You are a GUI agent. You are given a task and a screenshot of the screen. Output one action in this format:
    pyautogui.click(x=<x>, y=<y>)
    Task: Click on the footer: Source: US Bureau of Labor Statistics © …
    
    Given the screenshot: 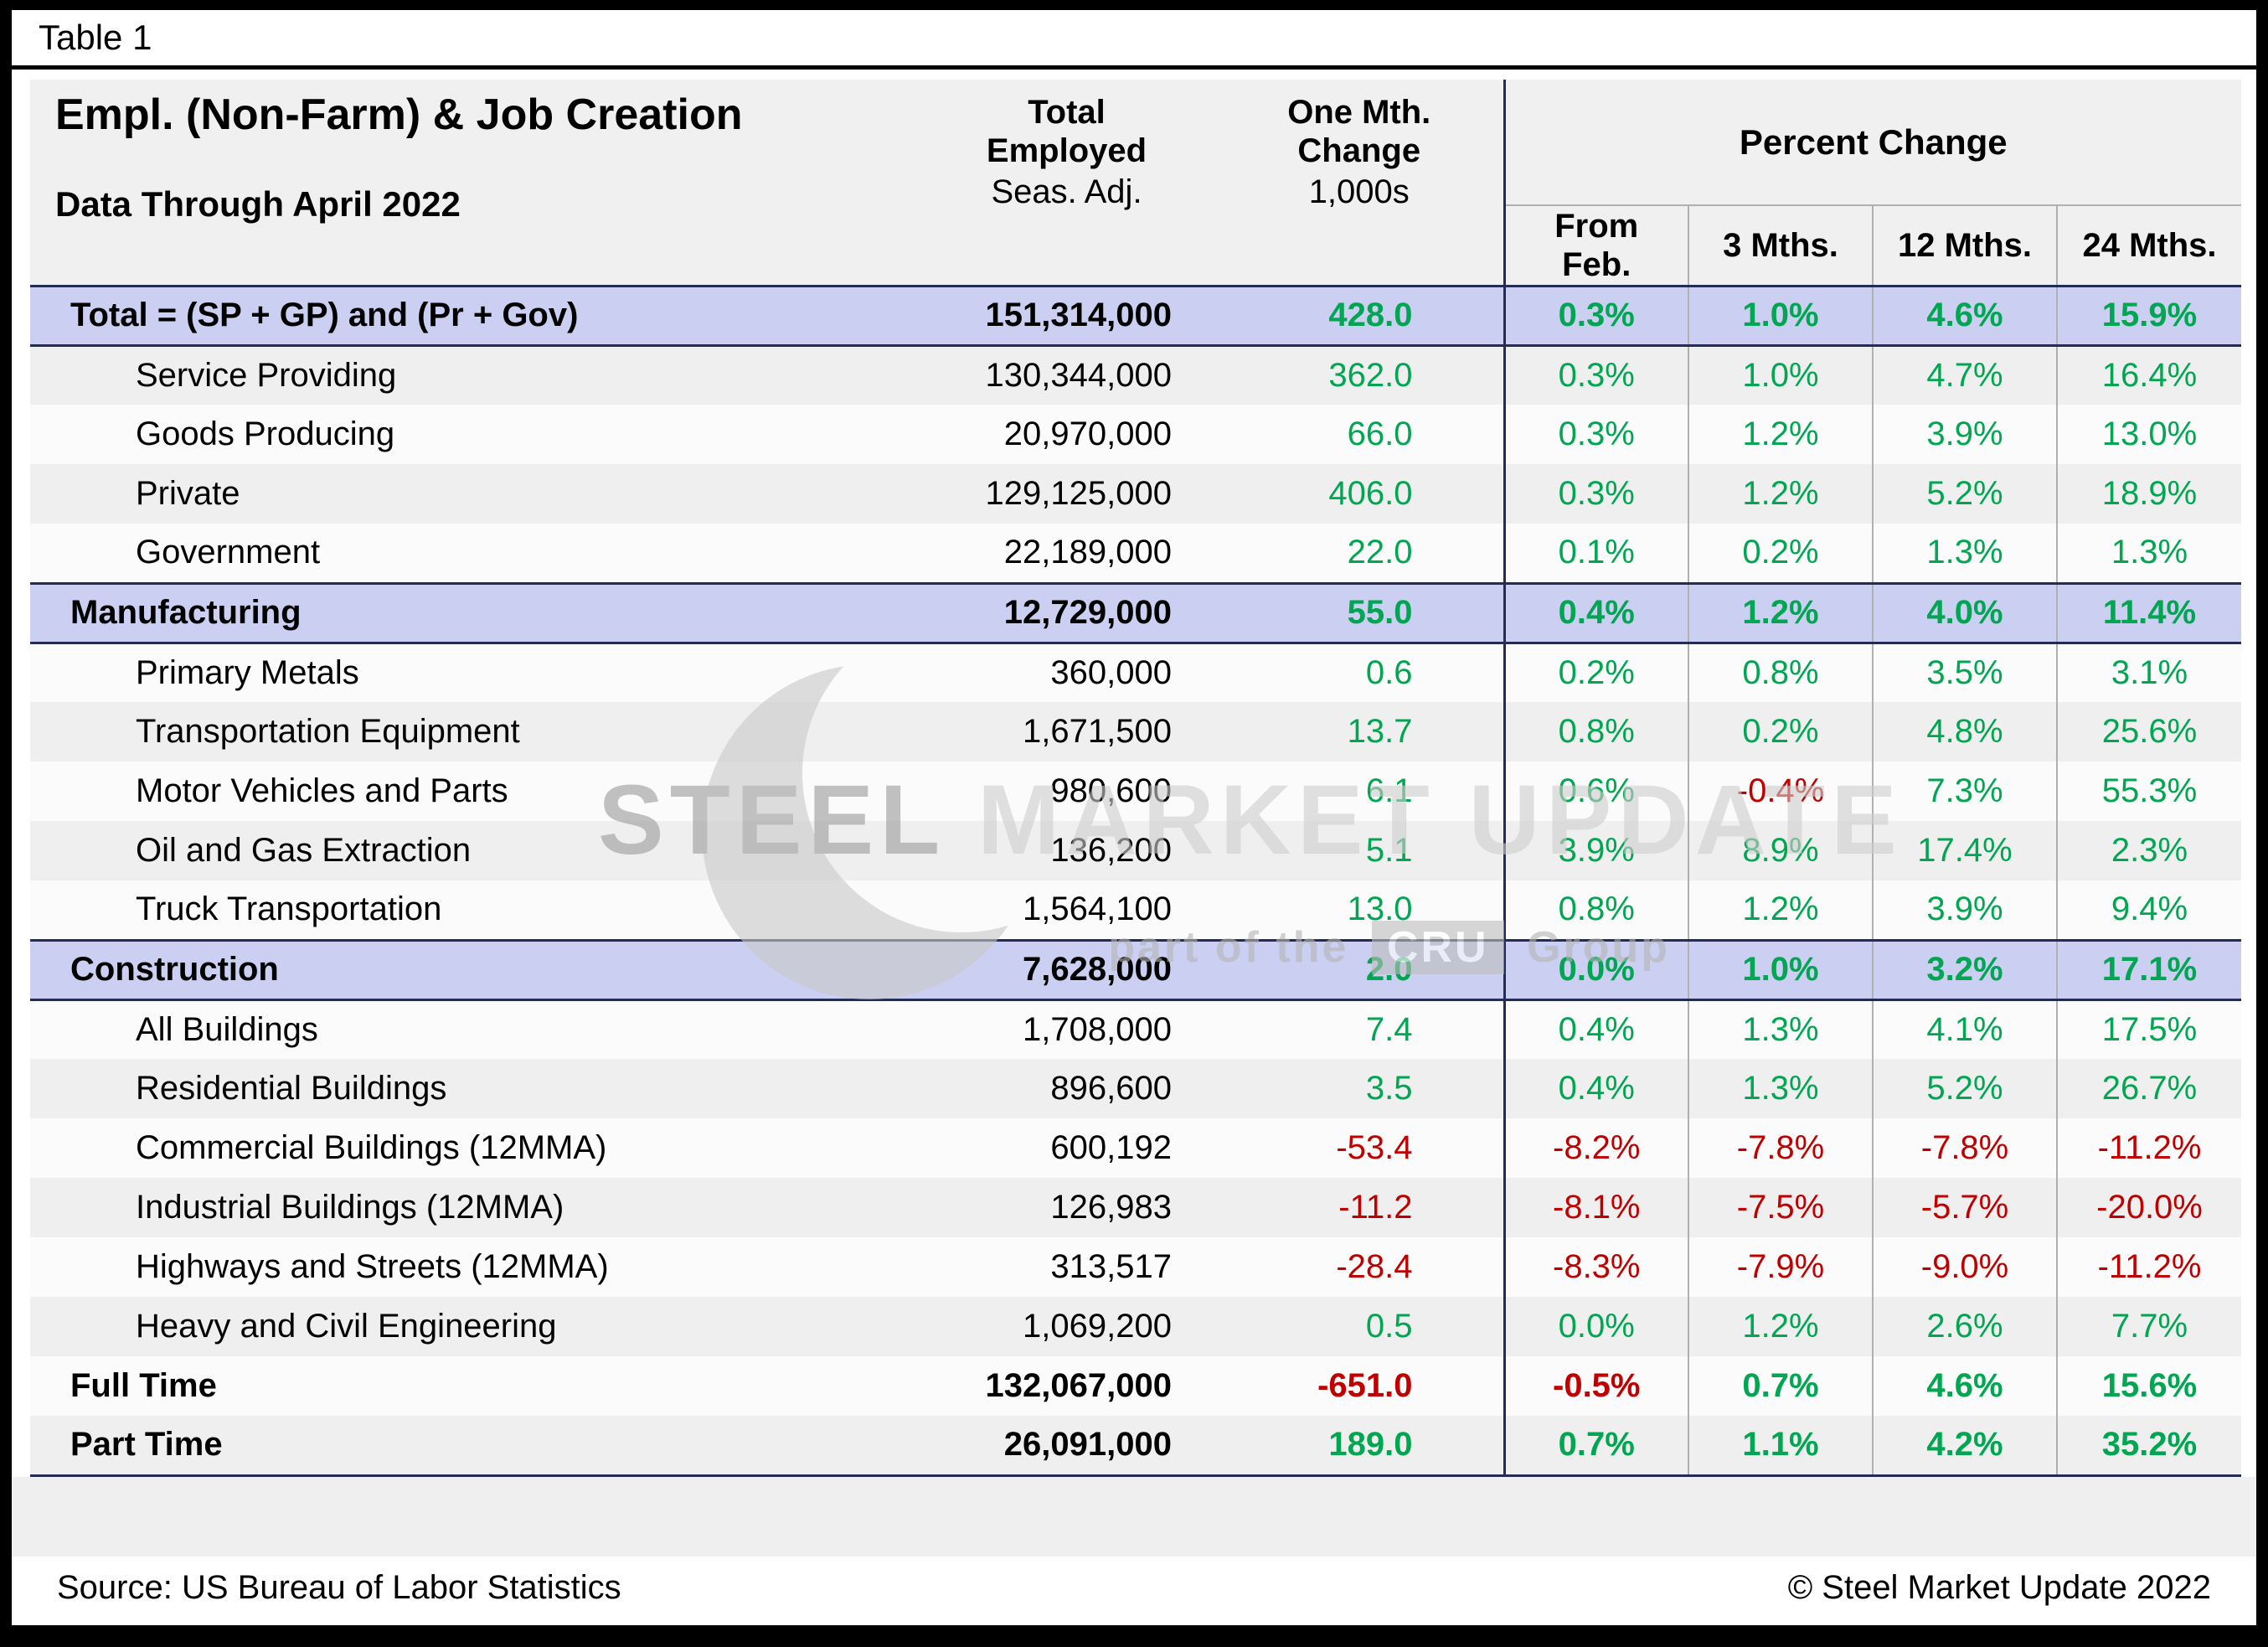 What is the action you would take?
    pyautogui.click(x=1134, y=1597)
    